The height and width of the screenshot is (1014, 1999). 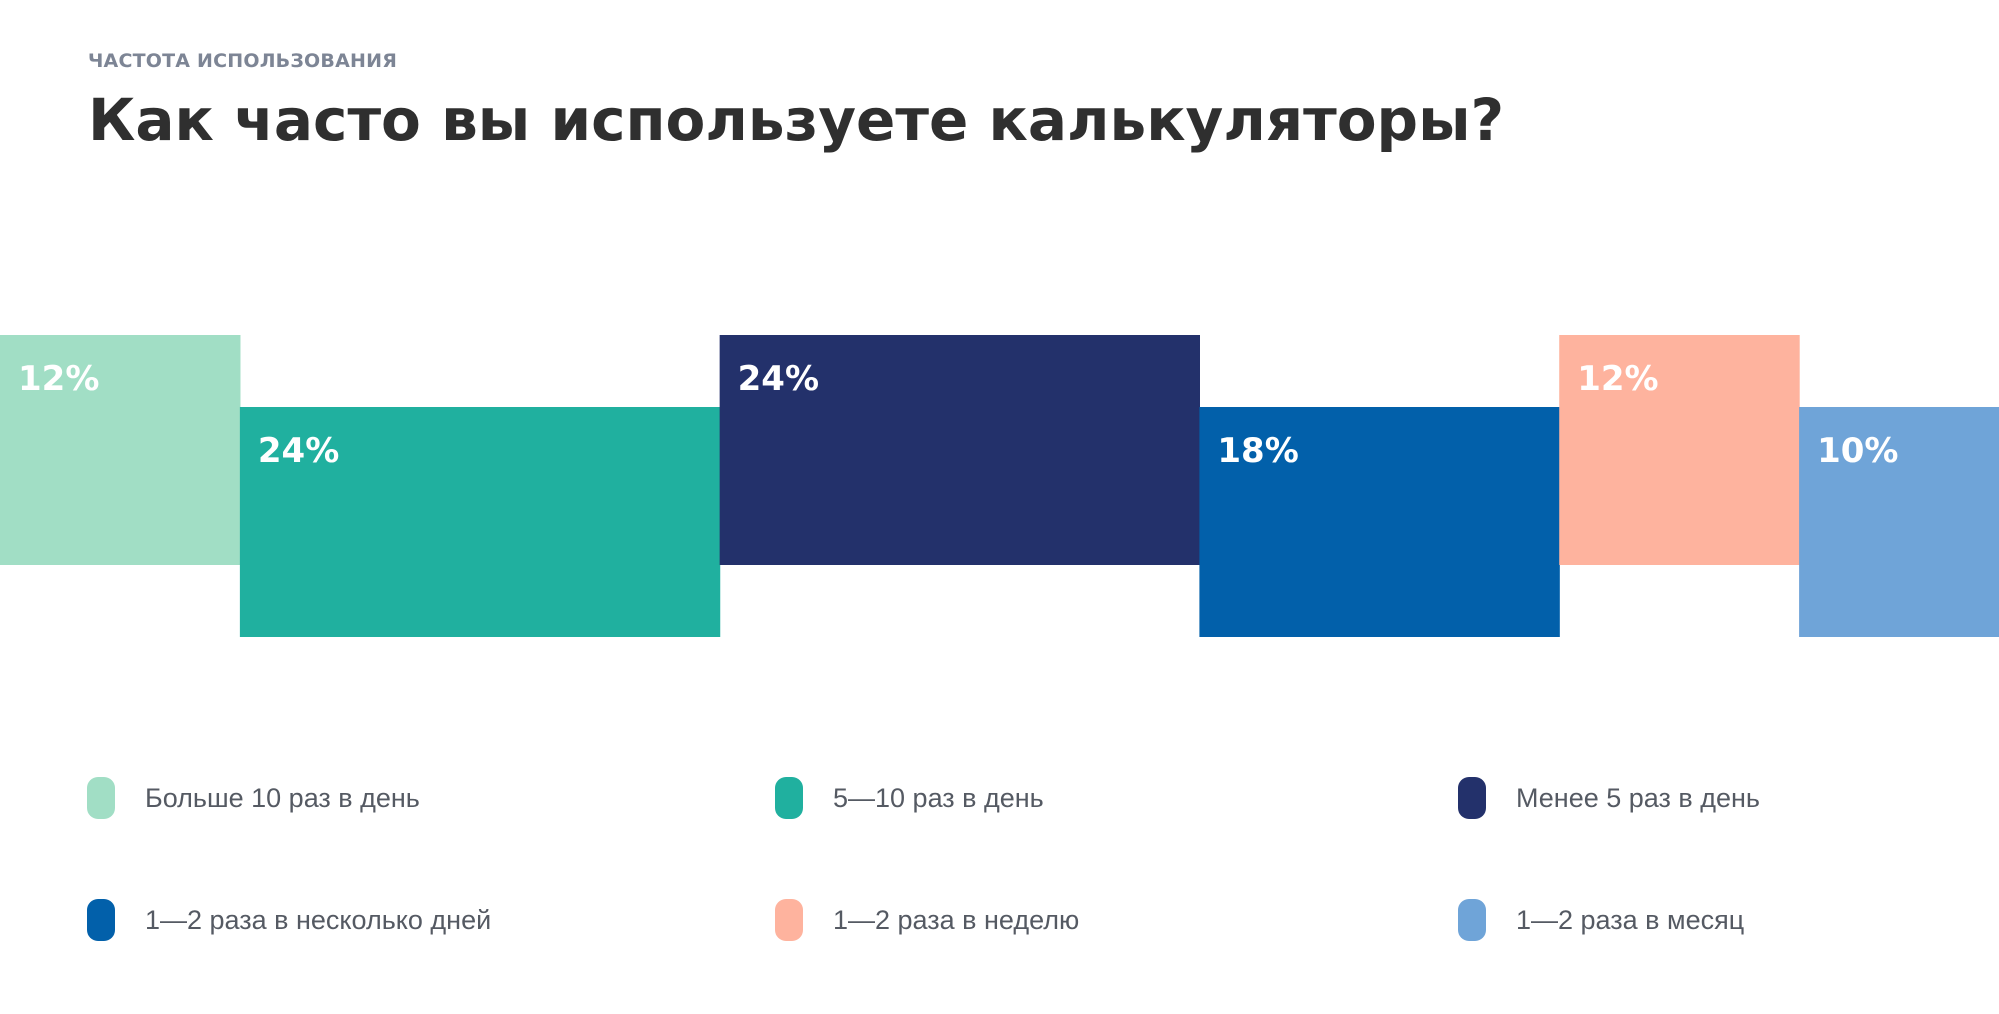 I want to click on chart-eyebrow: ЧАСТОТА ИСПОЛЬЗОВАНИЯ, so click(x=243, y=61).